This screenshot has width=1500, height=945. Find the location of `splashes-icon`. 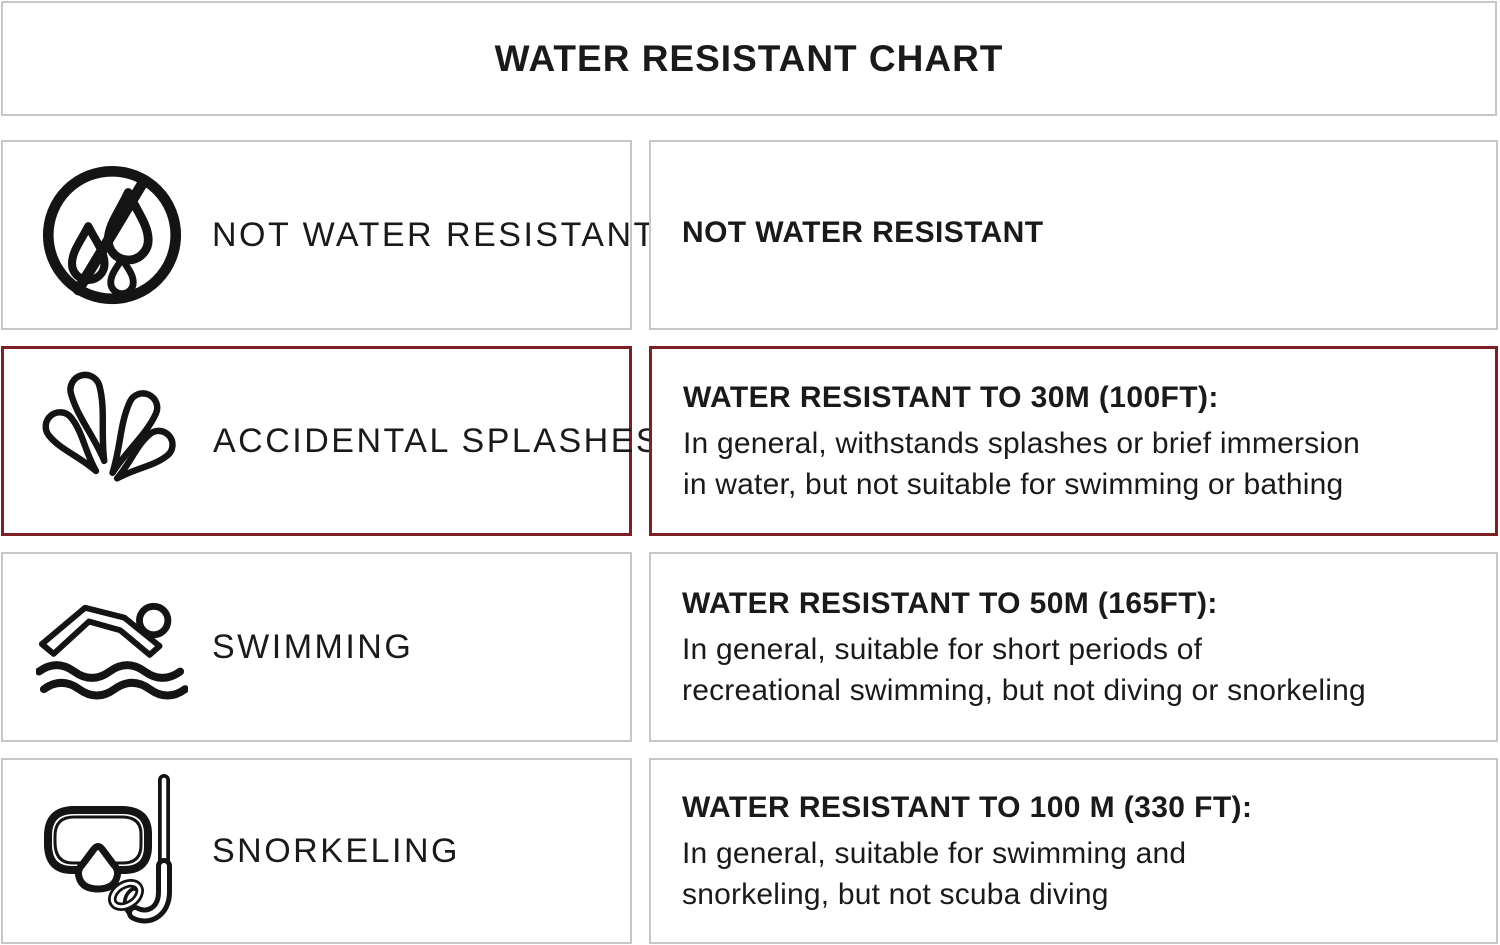

splashes-icon is located at coordinates (113, 441).